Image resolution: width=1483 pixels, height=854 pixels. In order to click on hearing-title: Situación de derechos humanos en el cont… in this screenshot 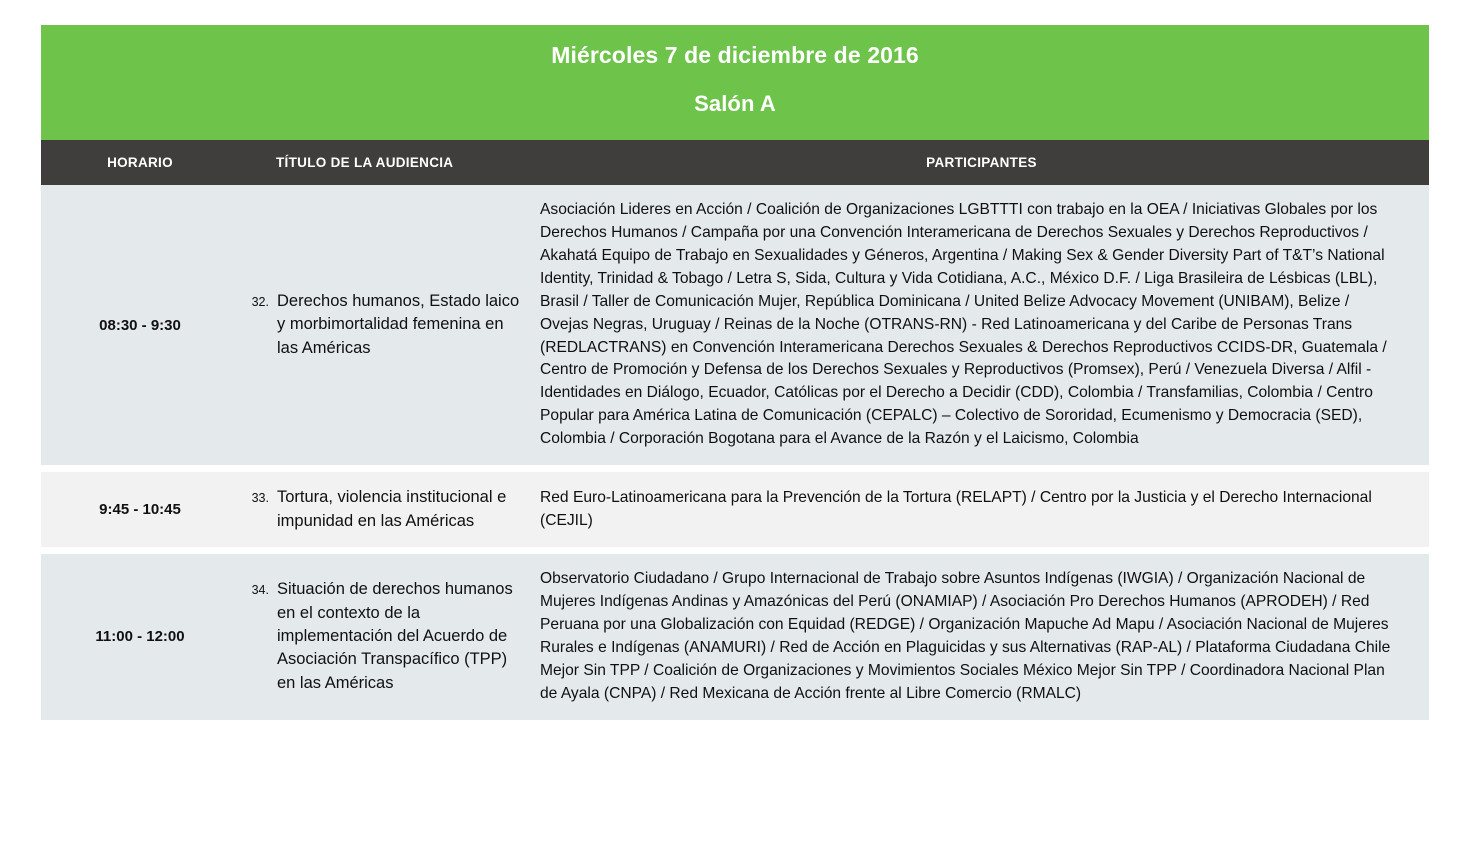, I will do `click(395, 636)`.